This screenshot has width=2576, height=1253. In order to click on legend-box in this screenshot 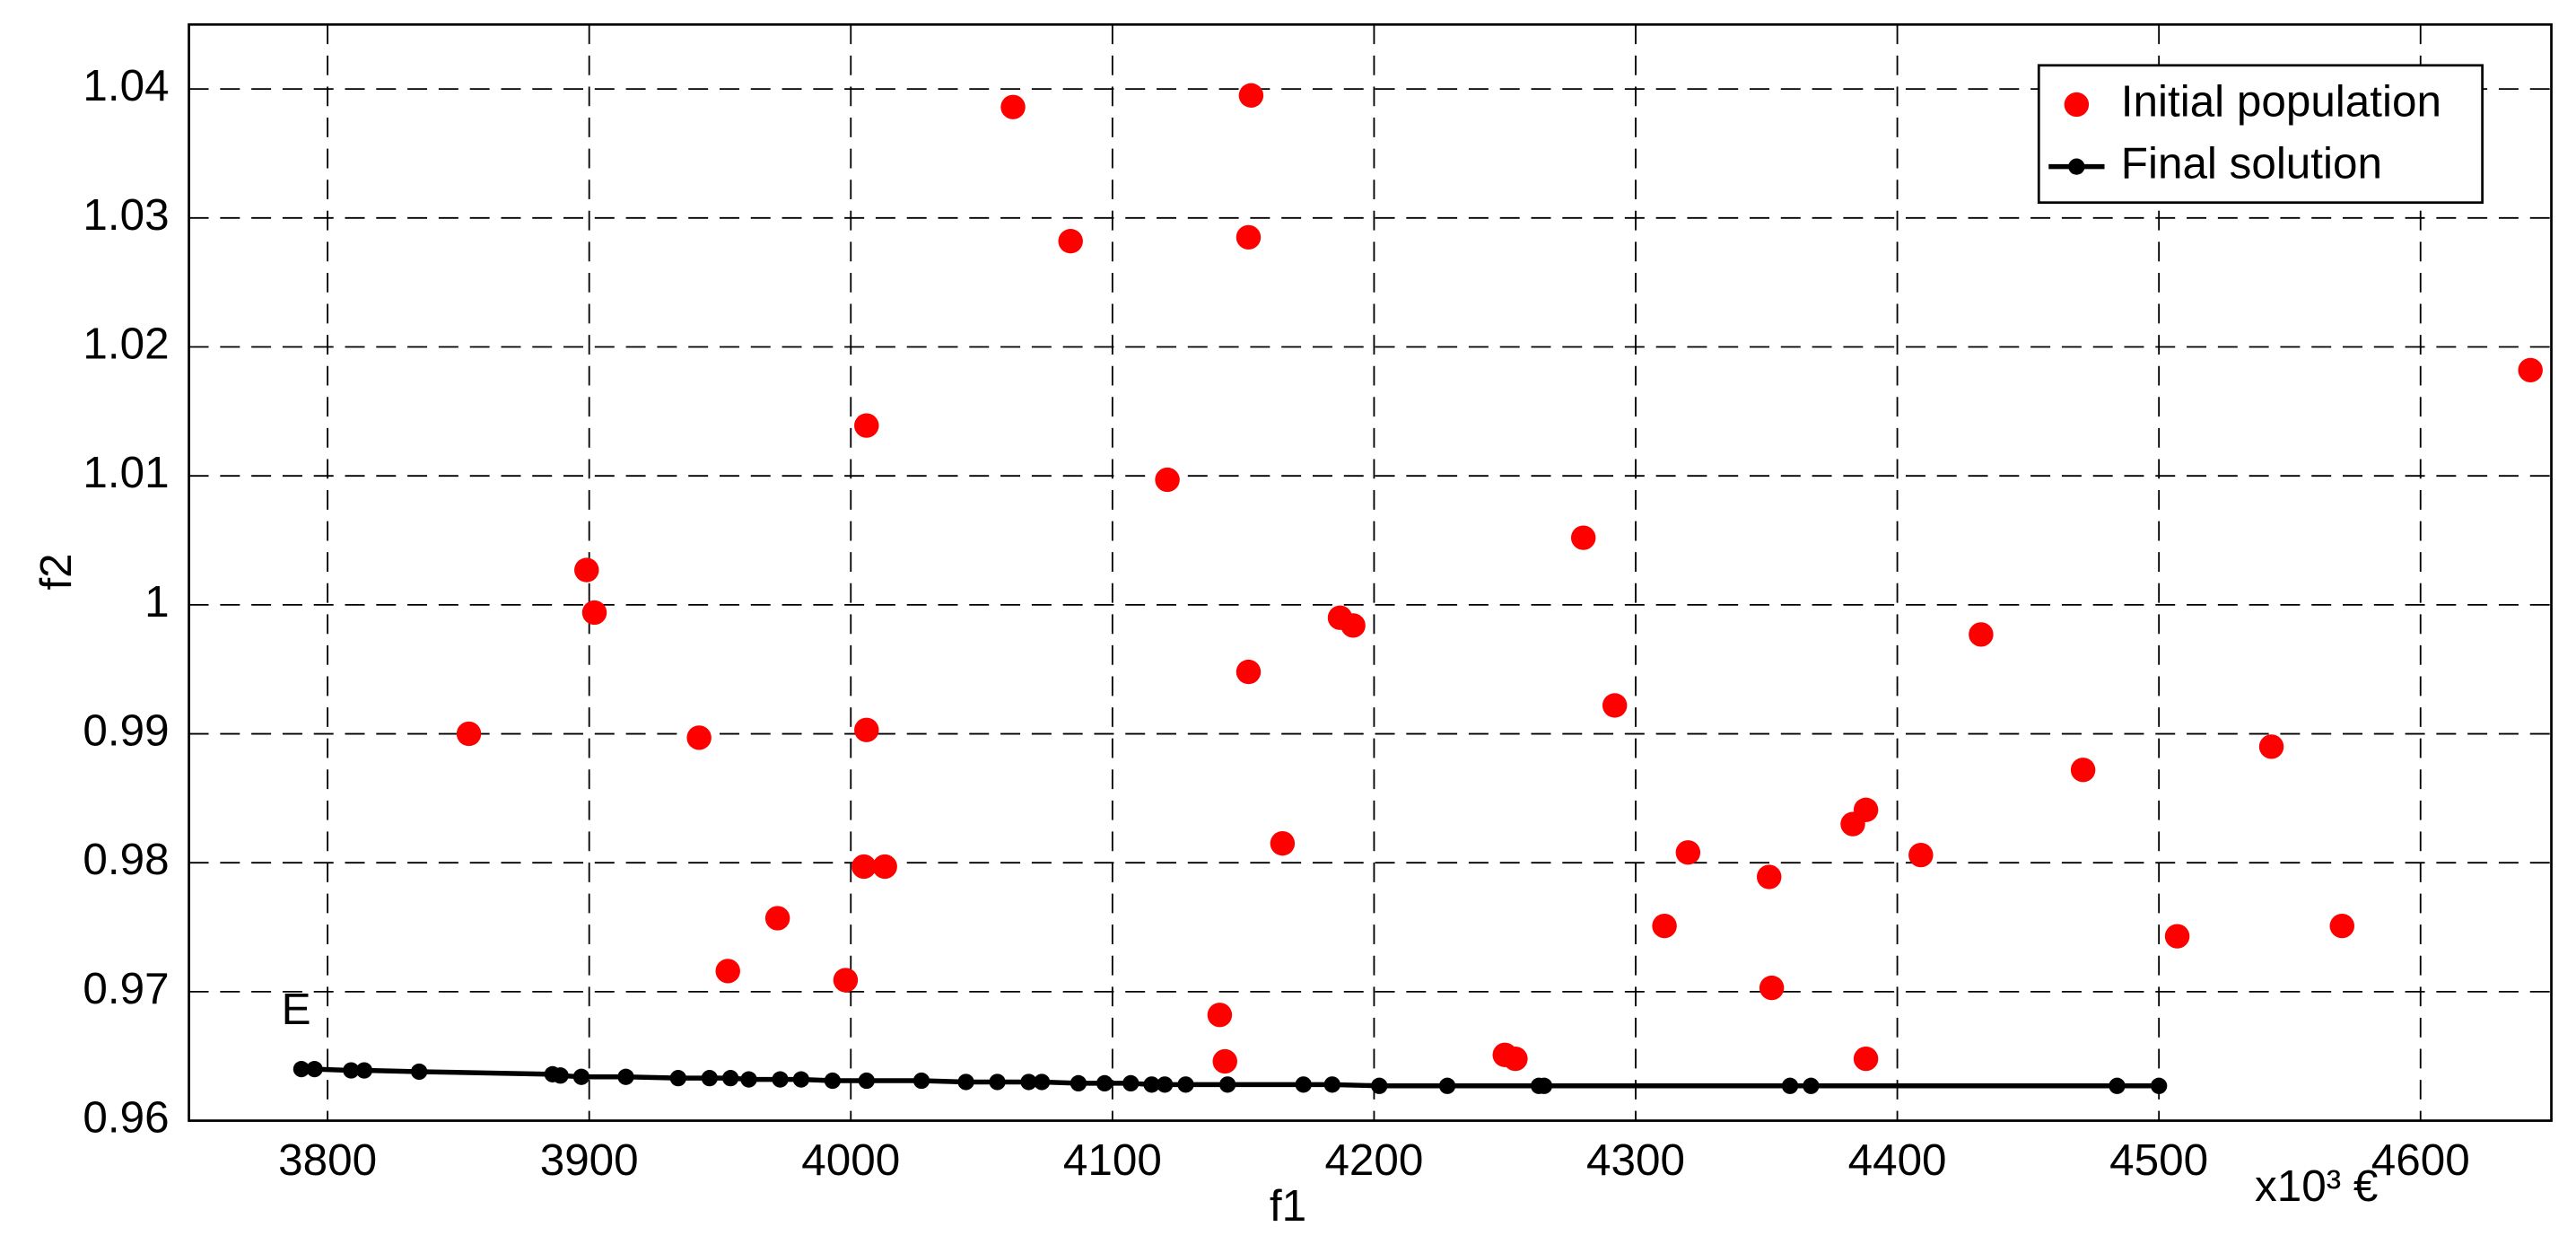, I will do `click(2261, 134)`.